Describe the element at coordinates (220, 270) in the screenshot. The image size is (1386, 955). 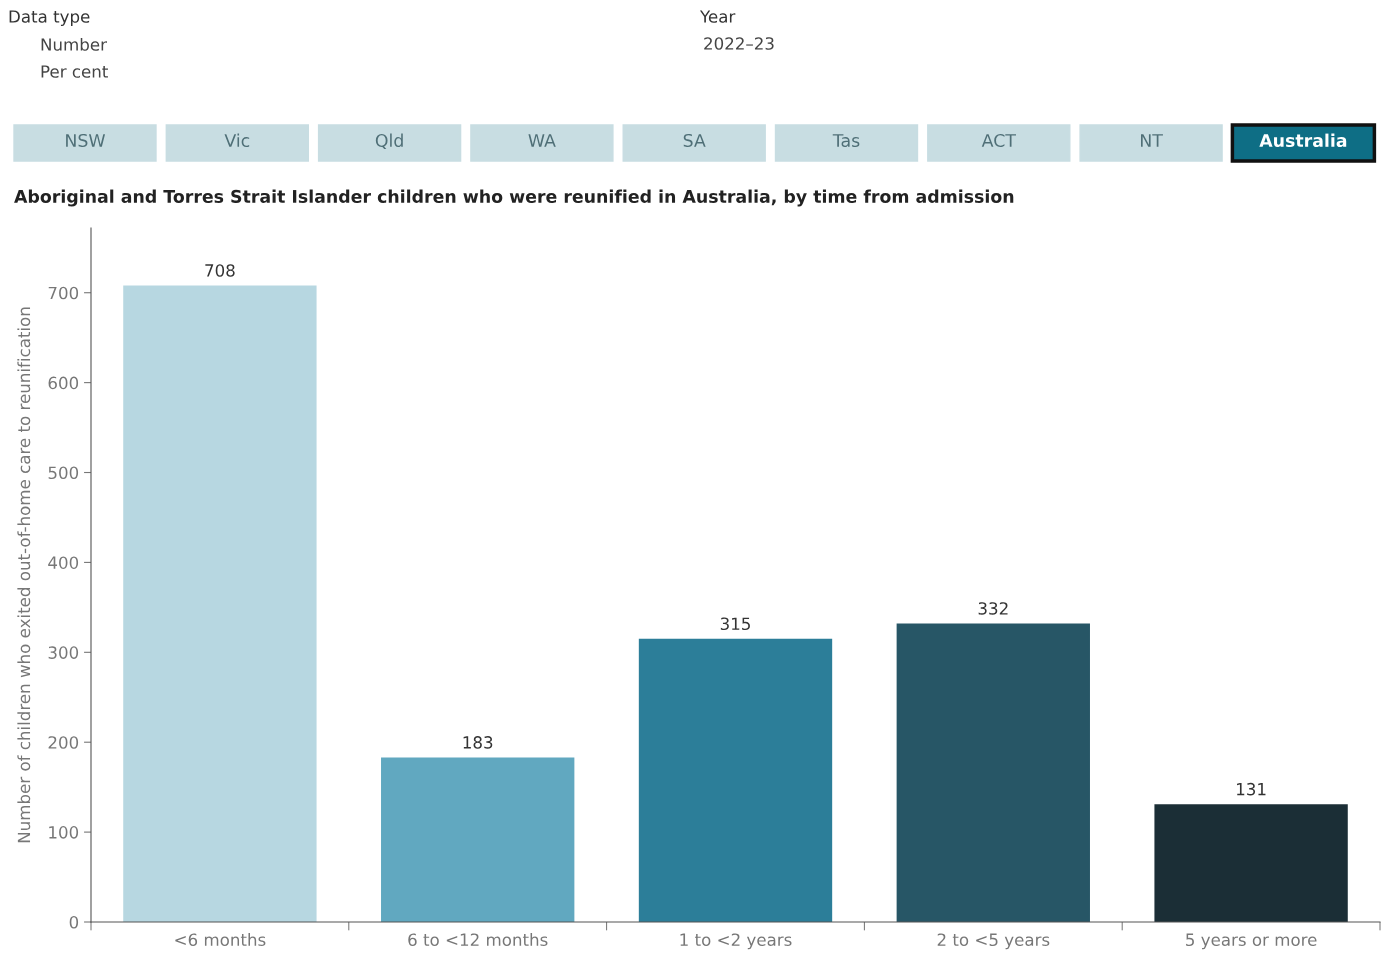
I see `data-label: 708` at that location.